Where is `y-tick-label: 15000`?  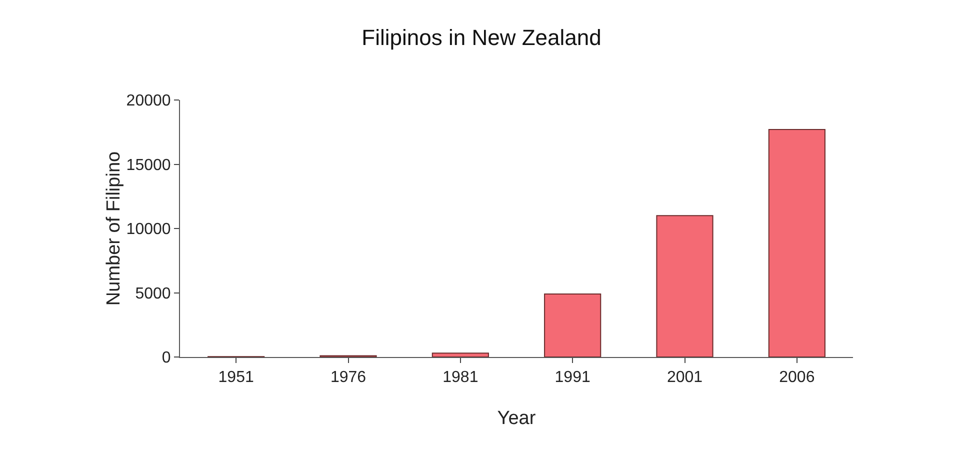
y-tick-label: 15000 is located at coordinates (148, 165).